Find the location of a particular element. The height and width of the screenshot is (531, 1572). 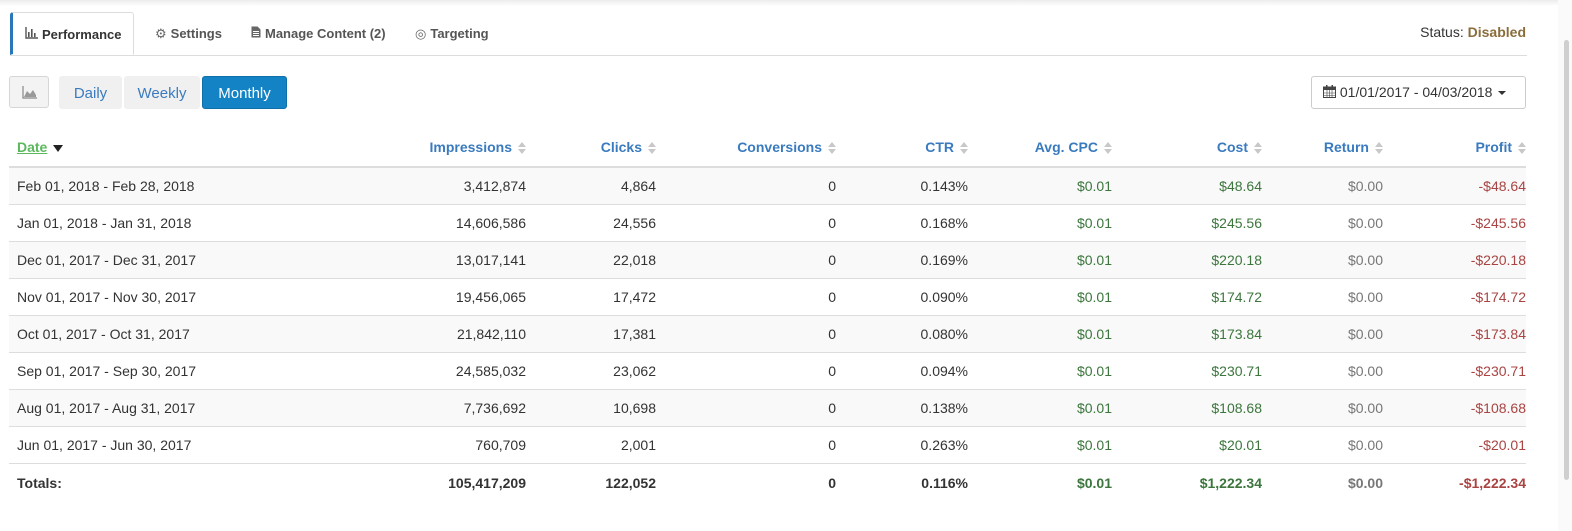

calendar-icon is located at coordinates (1329, 92).